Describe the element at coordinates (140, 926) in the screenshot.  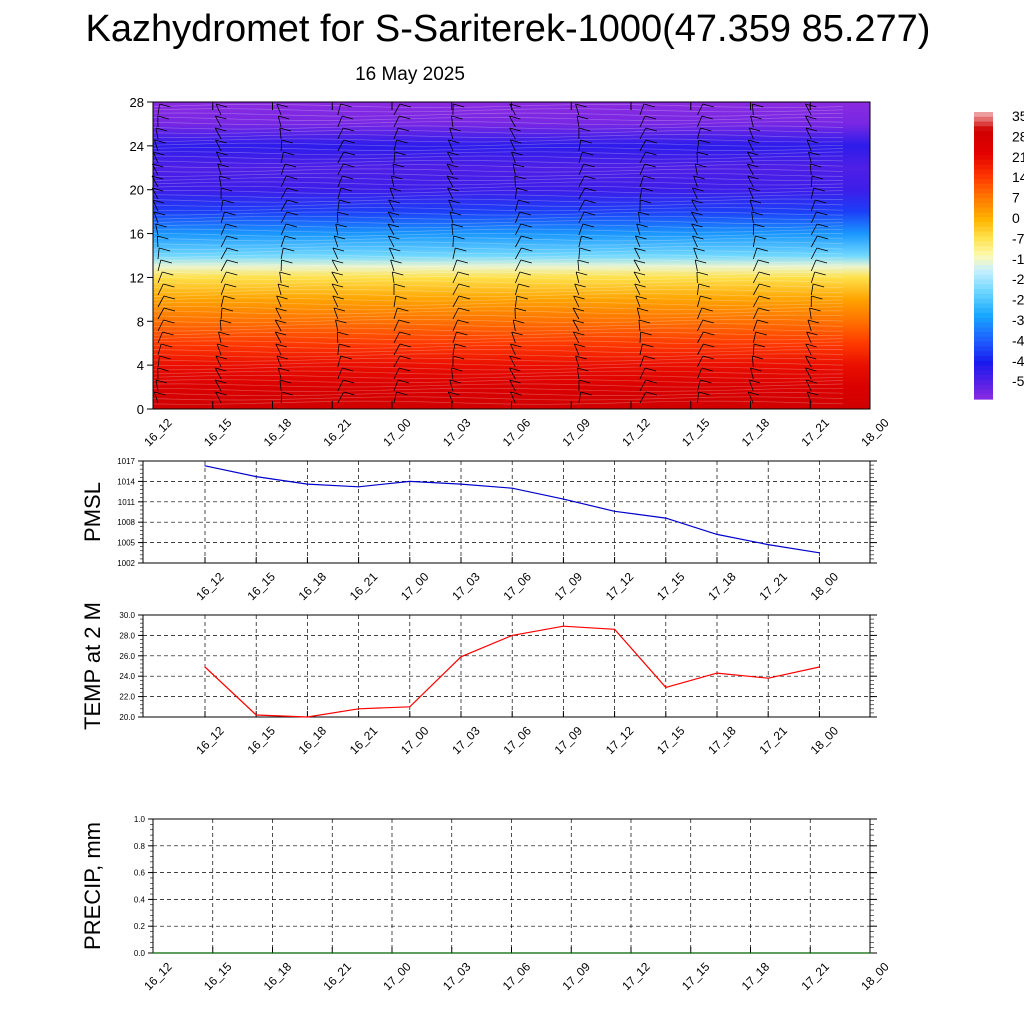
I see `y-tick-label: 0.2` at that location.